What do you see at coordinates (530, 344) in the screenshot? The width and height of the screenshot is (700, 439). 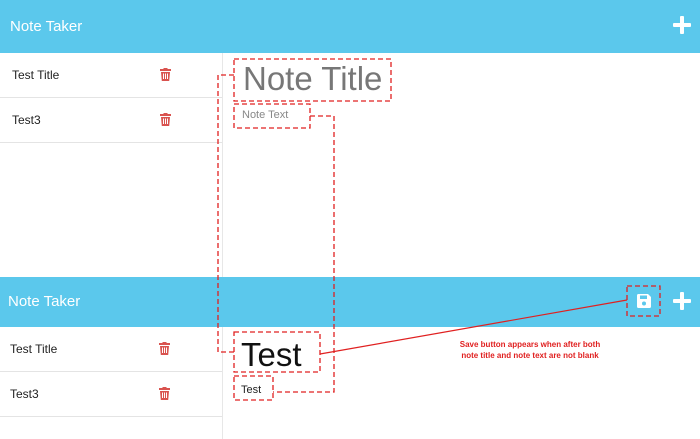 I see `annotation-line-1: Save button appears when after both` at bounding box center [530, 344].